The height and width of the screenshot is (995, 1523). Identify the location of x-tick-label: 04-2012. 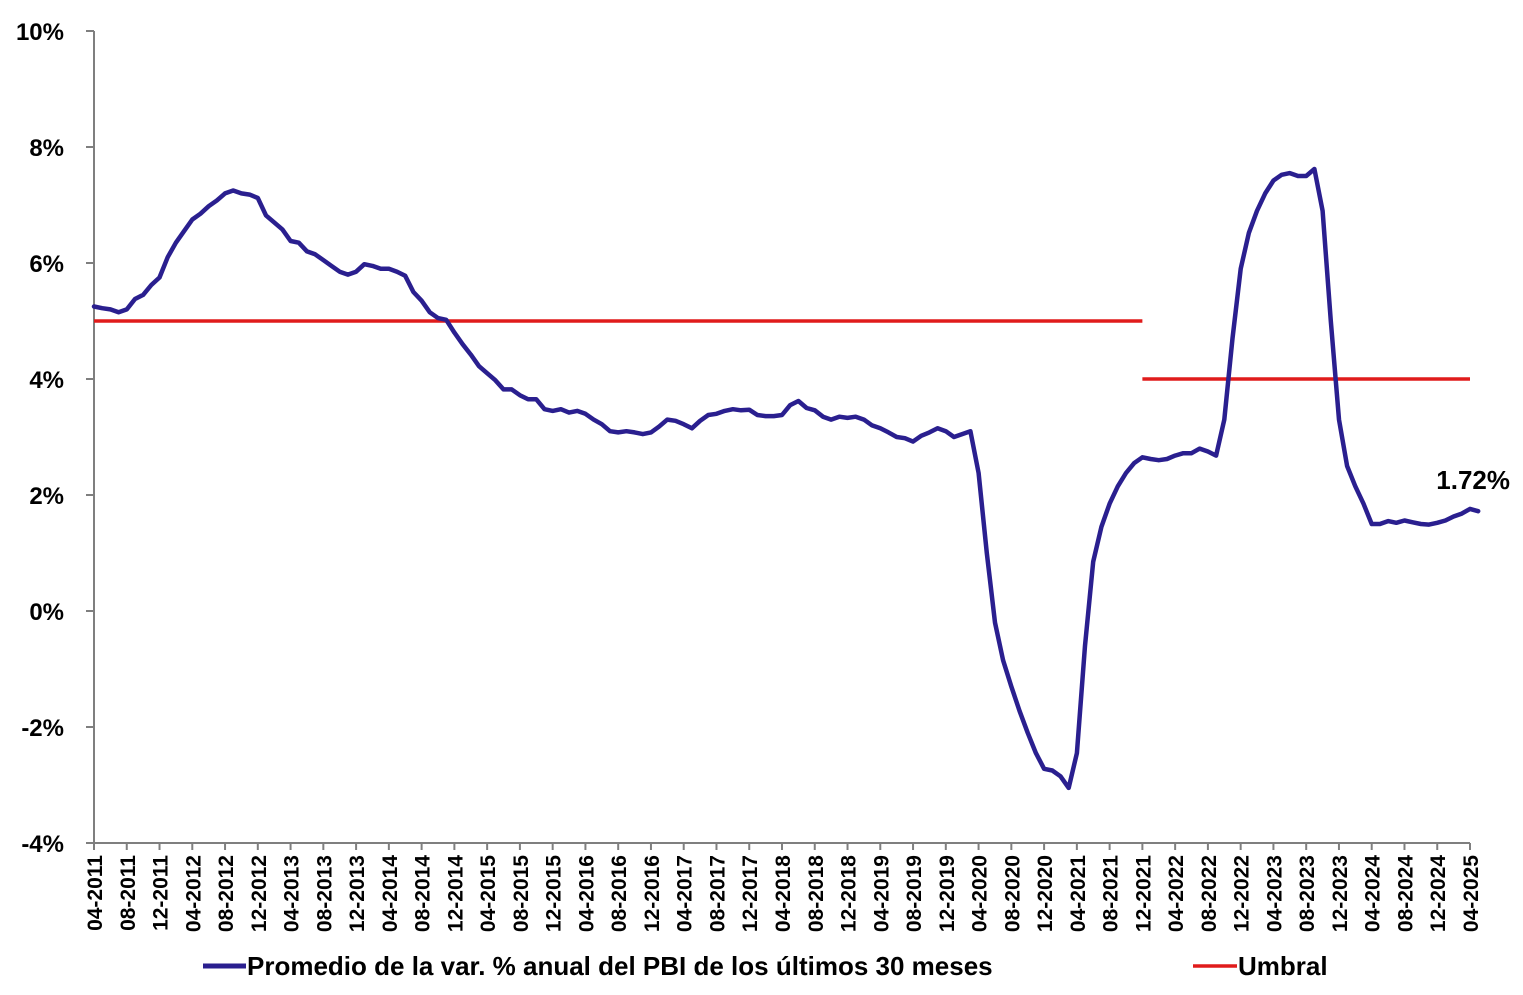
(193, 893).